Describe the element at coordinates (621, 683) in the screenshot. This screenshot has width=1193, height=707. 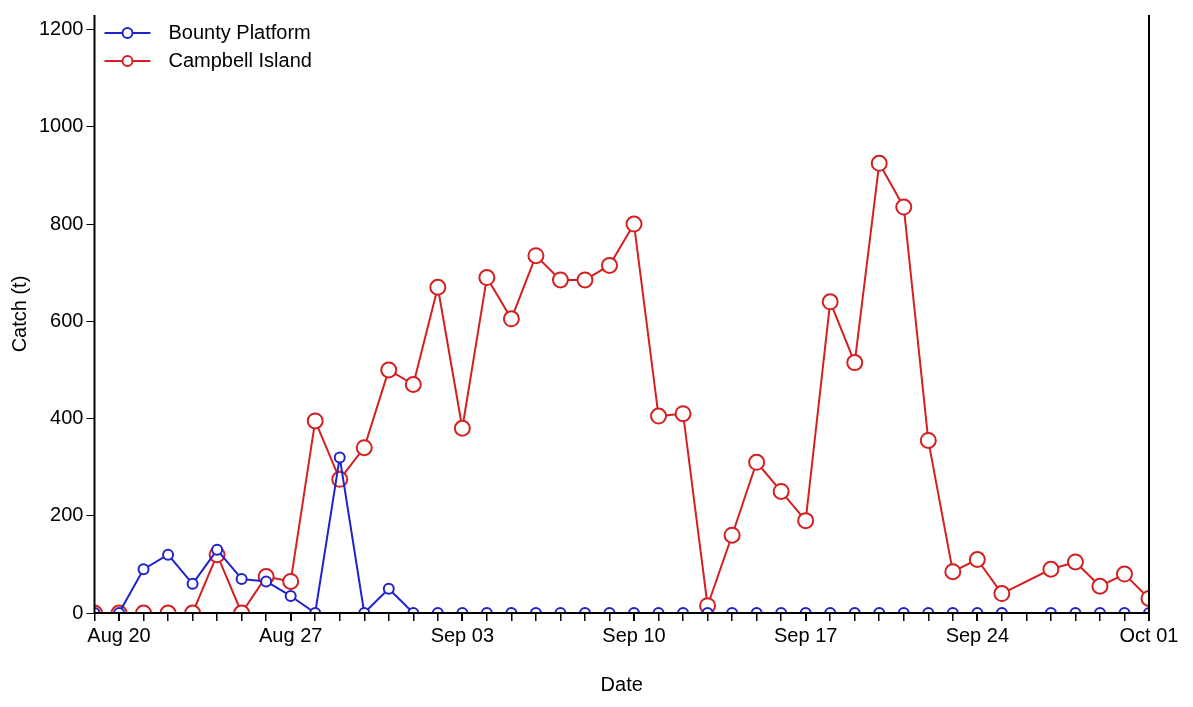
I see `x-axis-title: Date` at that location.